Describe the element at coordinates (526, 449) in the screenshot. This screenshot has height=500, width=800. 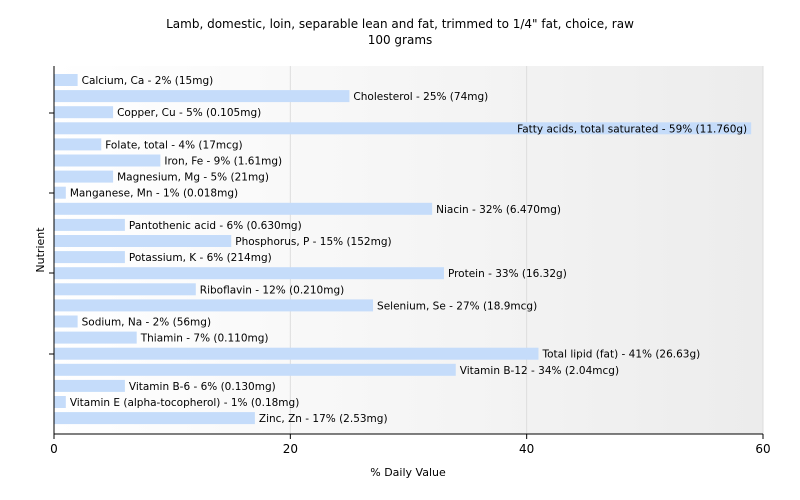
I see `x-tick-label: 40` at that location.